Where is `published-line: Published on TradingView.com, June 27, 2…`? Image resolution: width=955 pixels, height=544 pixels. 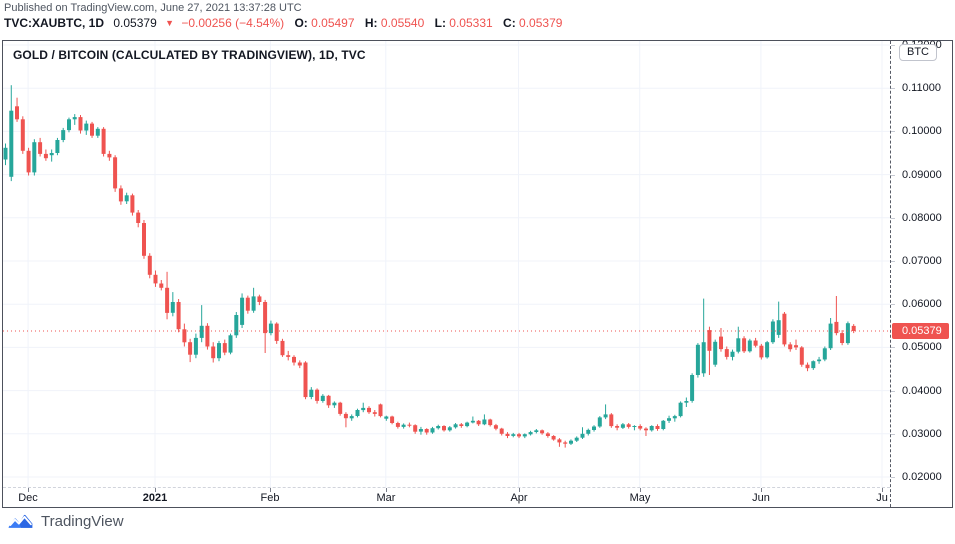
published-line: Published on TradingView.com, June 27, 2… is located at coordinates (153, 8).